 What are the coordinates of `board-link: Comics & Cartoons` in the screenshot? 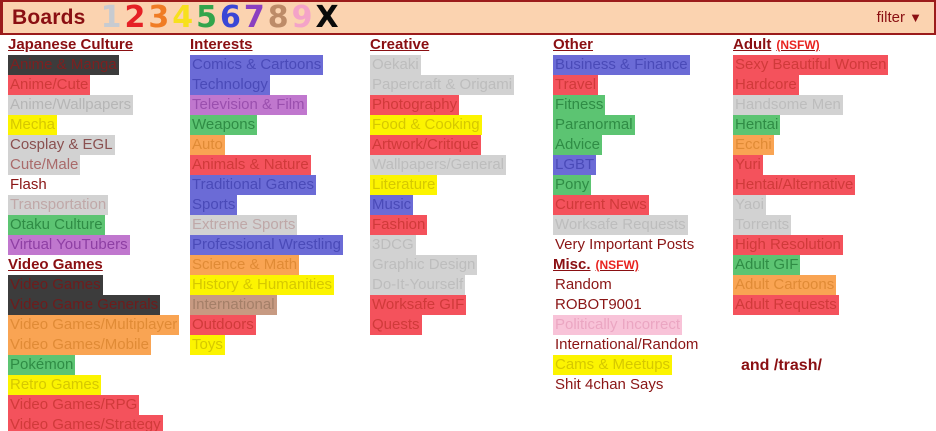 It's located at (266, 65).